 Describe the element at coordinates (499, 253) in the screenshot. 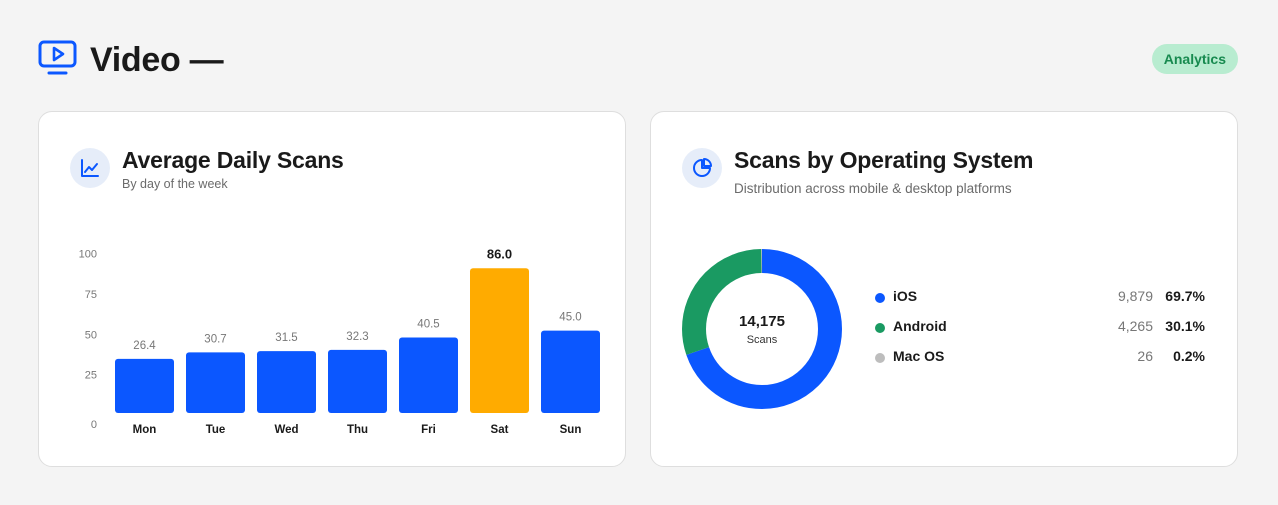

I see `bar-value-label: 86.0` at that location.